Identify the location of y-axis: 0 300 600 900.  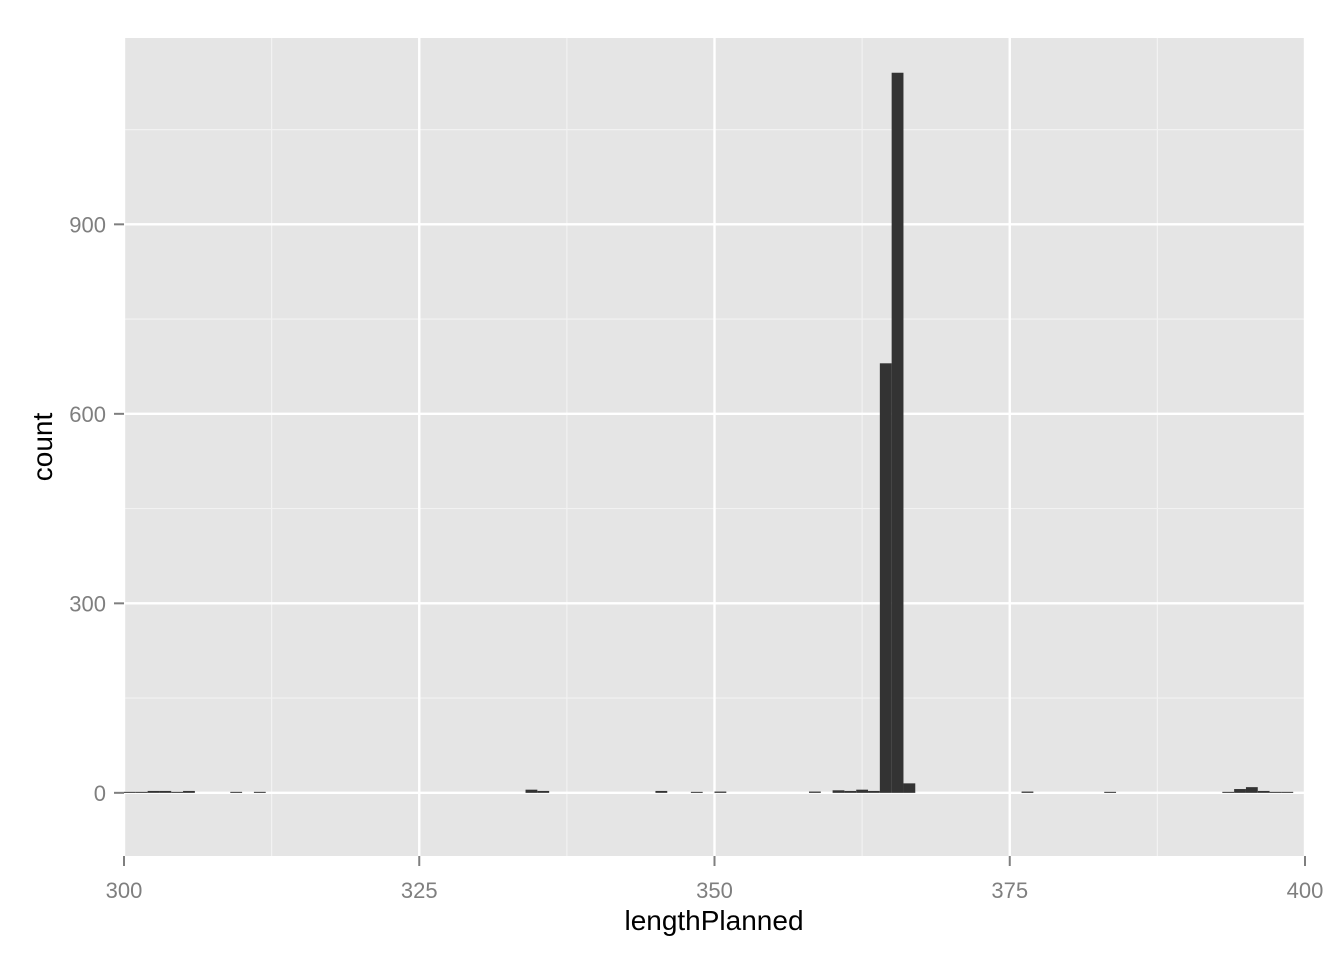
(96, 509).